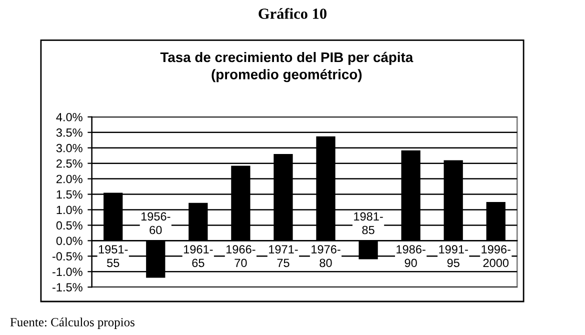 This screenshot has width=585, height=335. Describe the element at coordinates (69, 148) in the screenshot. I see `y-tick-label: 3.0%` at that location.